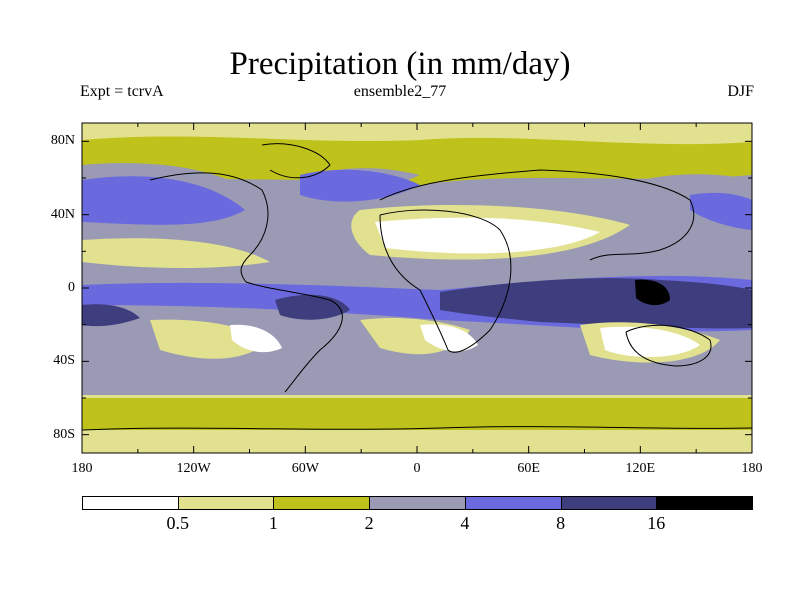 Image resolution: width=800 pixels, height=600 pixels. What do you see at coordinates (487, 235) in the screenshot?
I see `sahara-arabia-dry-core` at bounding box center [487, 235].